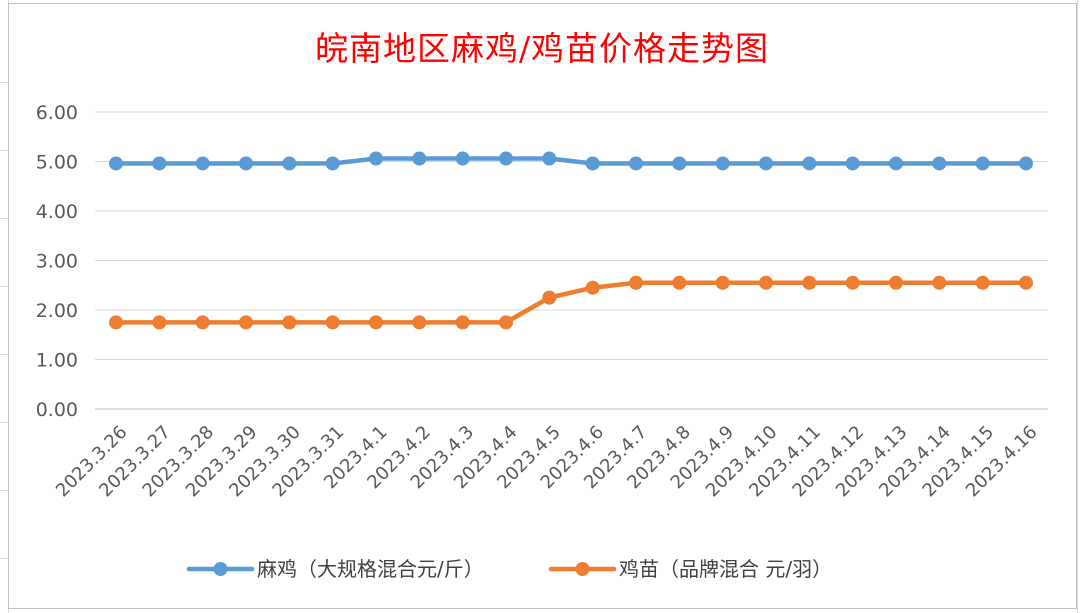  What do you see at coordinates (57, 361) in the screenshot?
I see `y-tick-label: 1.00` at bounding box center [57, 361].